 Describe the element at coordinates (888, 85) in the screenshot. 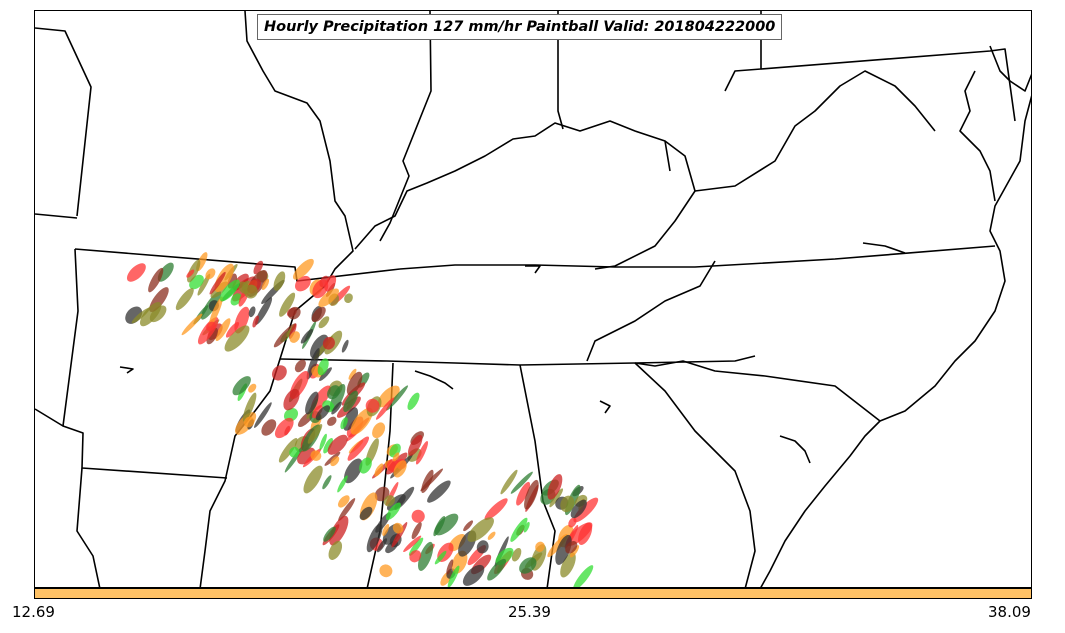

I see `boundary-pa-md` at that location.